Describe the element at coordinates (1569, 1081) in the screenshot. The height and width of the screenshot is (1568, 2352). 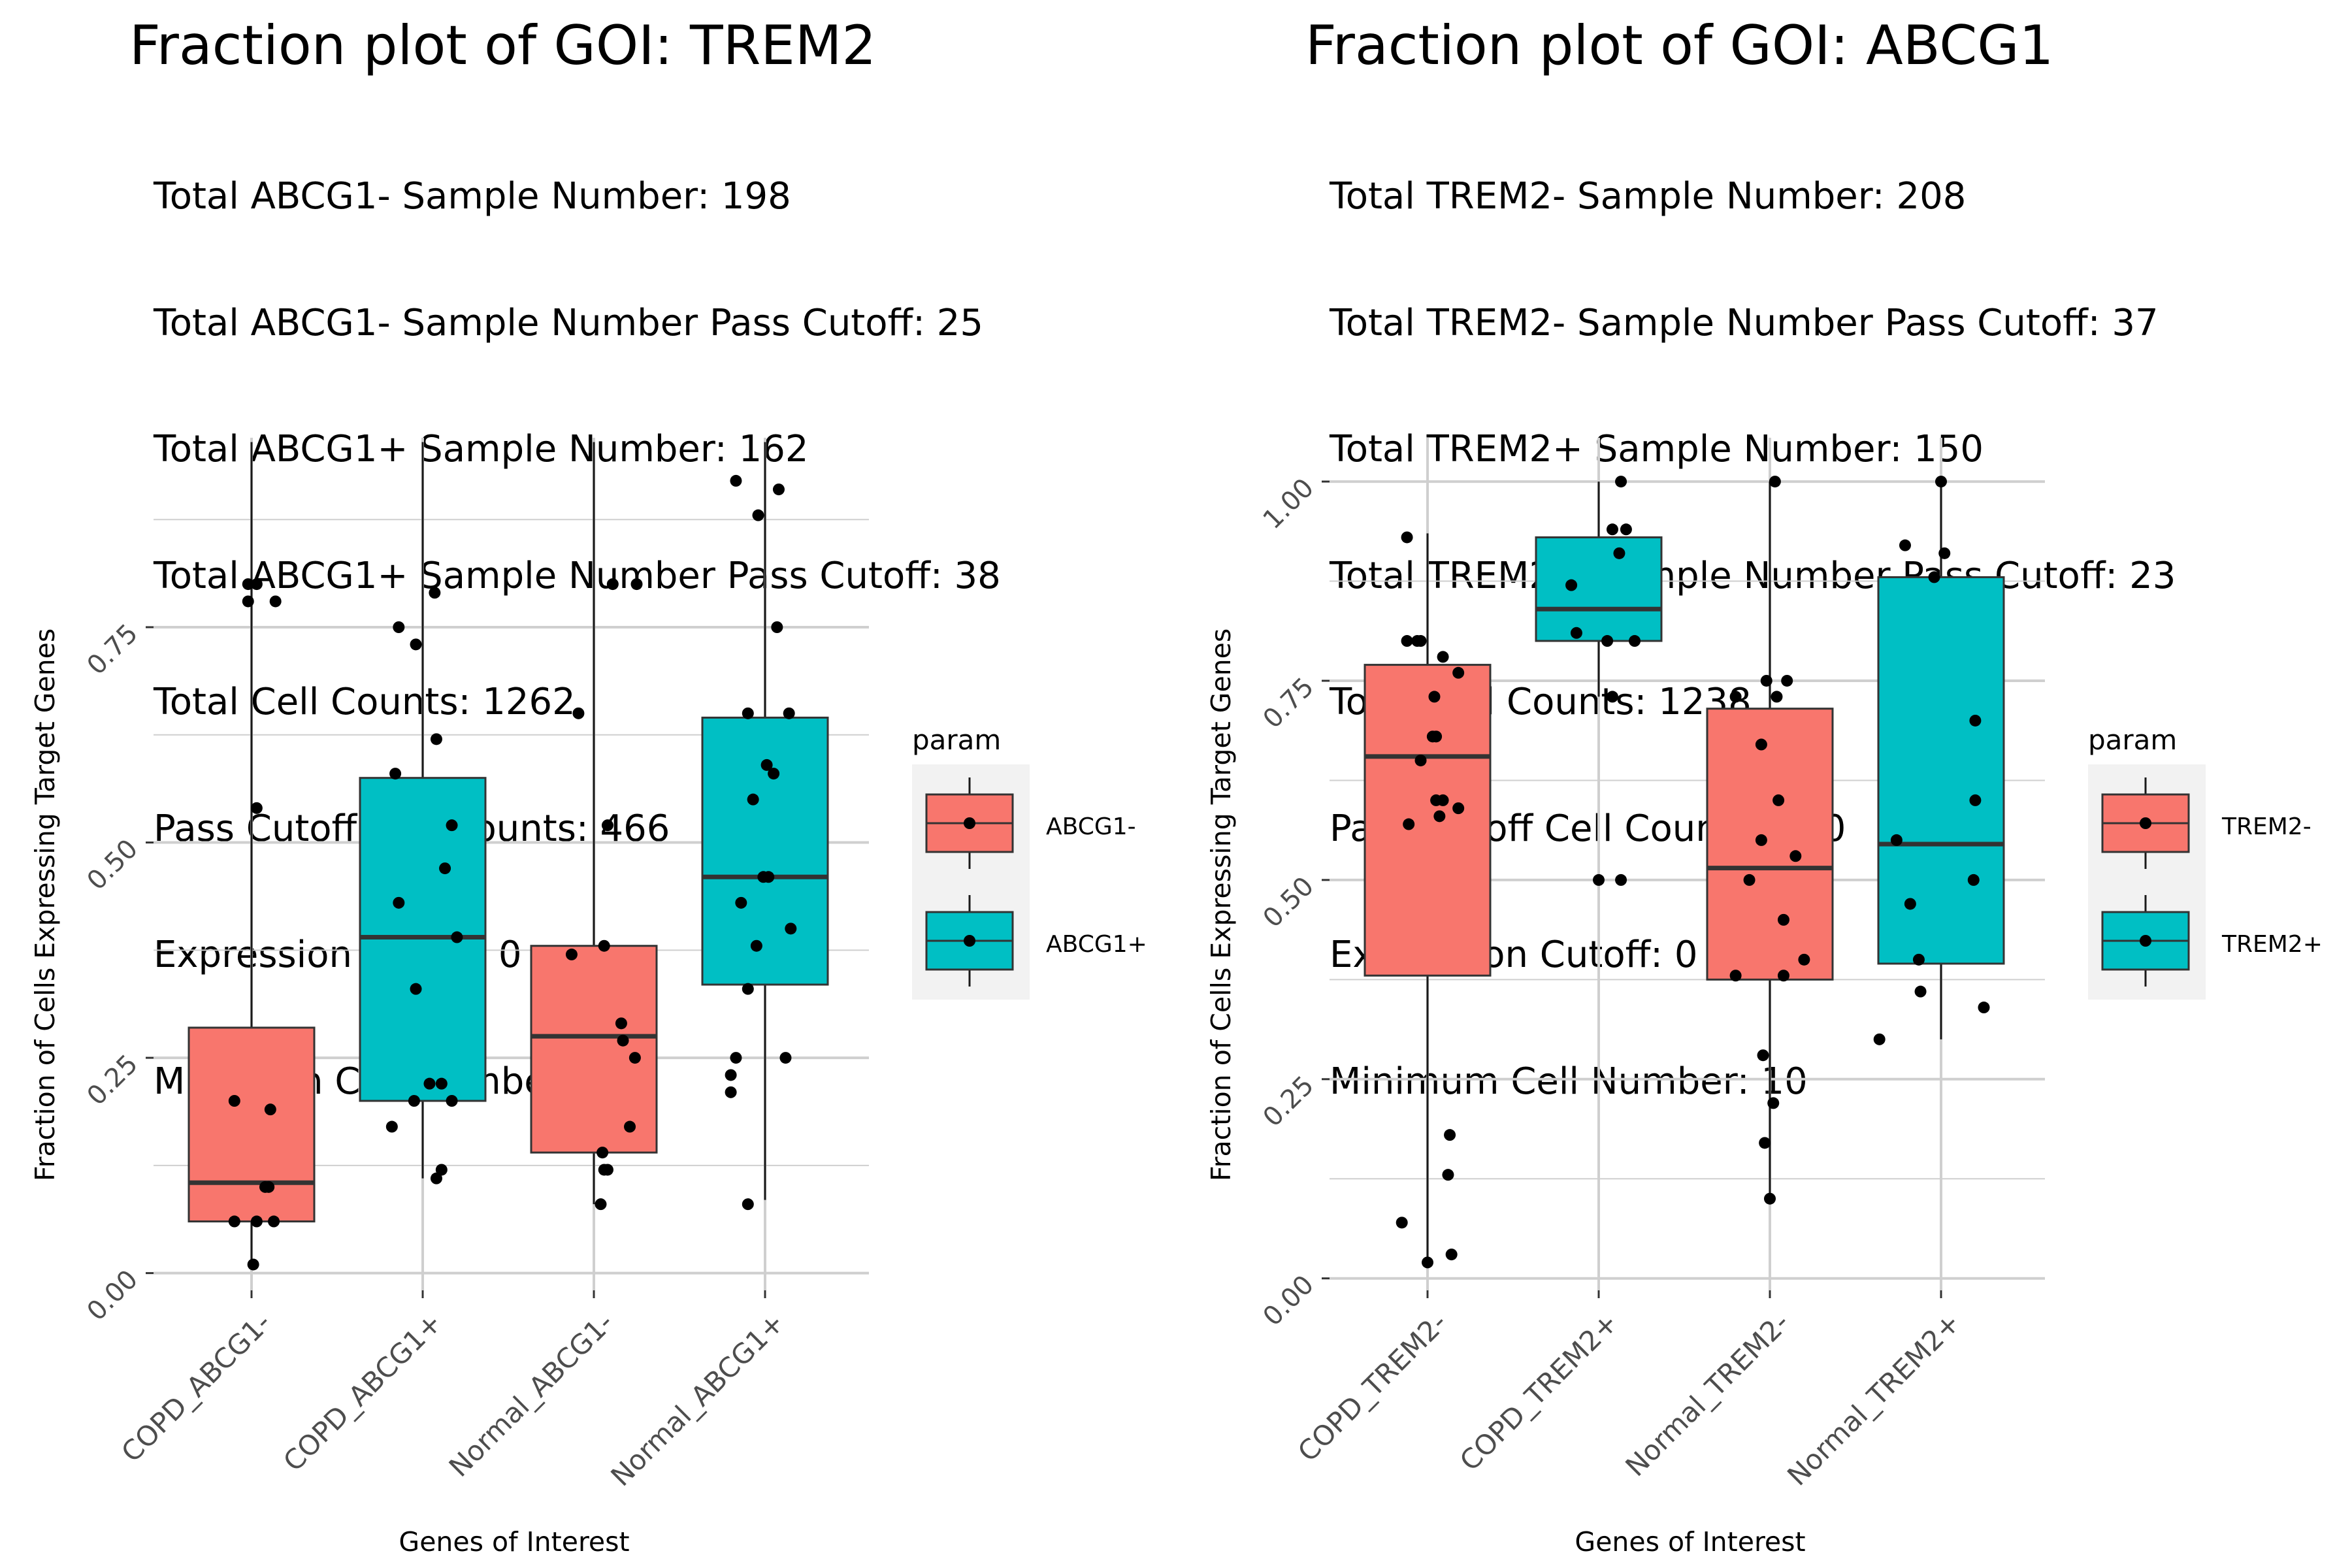
I see `subtitle-line: Minimum Cell Number: 10` at that location.